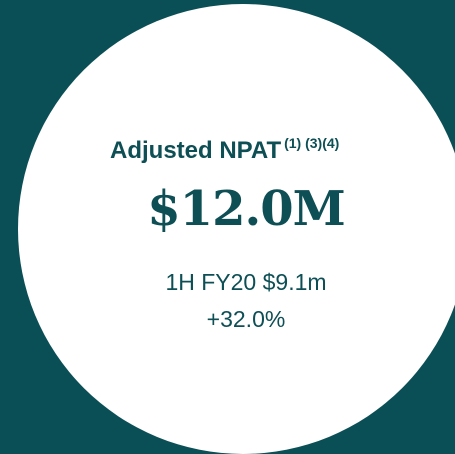  I want to click on metric-title: Adjusted NPAT (1) (3)(4), so click(224, 149).